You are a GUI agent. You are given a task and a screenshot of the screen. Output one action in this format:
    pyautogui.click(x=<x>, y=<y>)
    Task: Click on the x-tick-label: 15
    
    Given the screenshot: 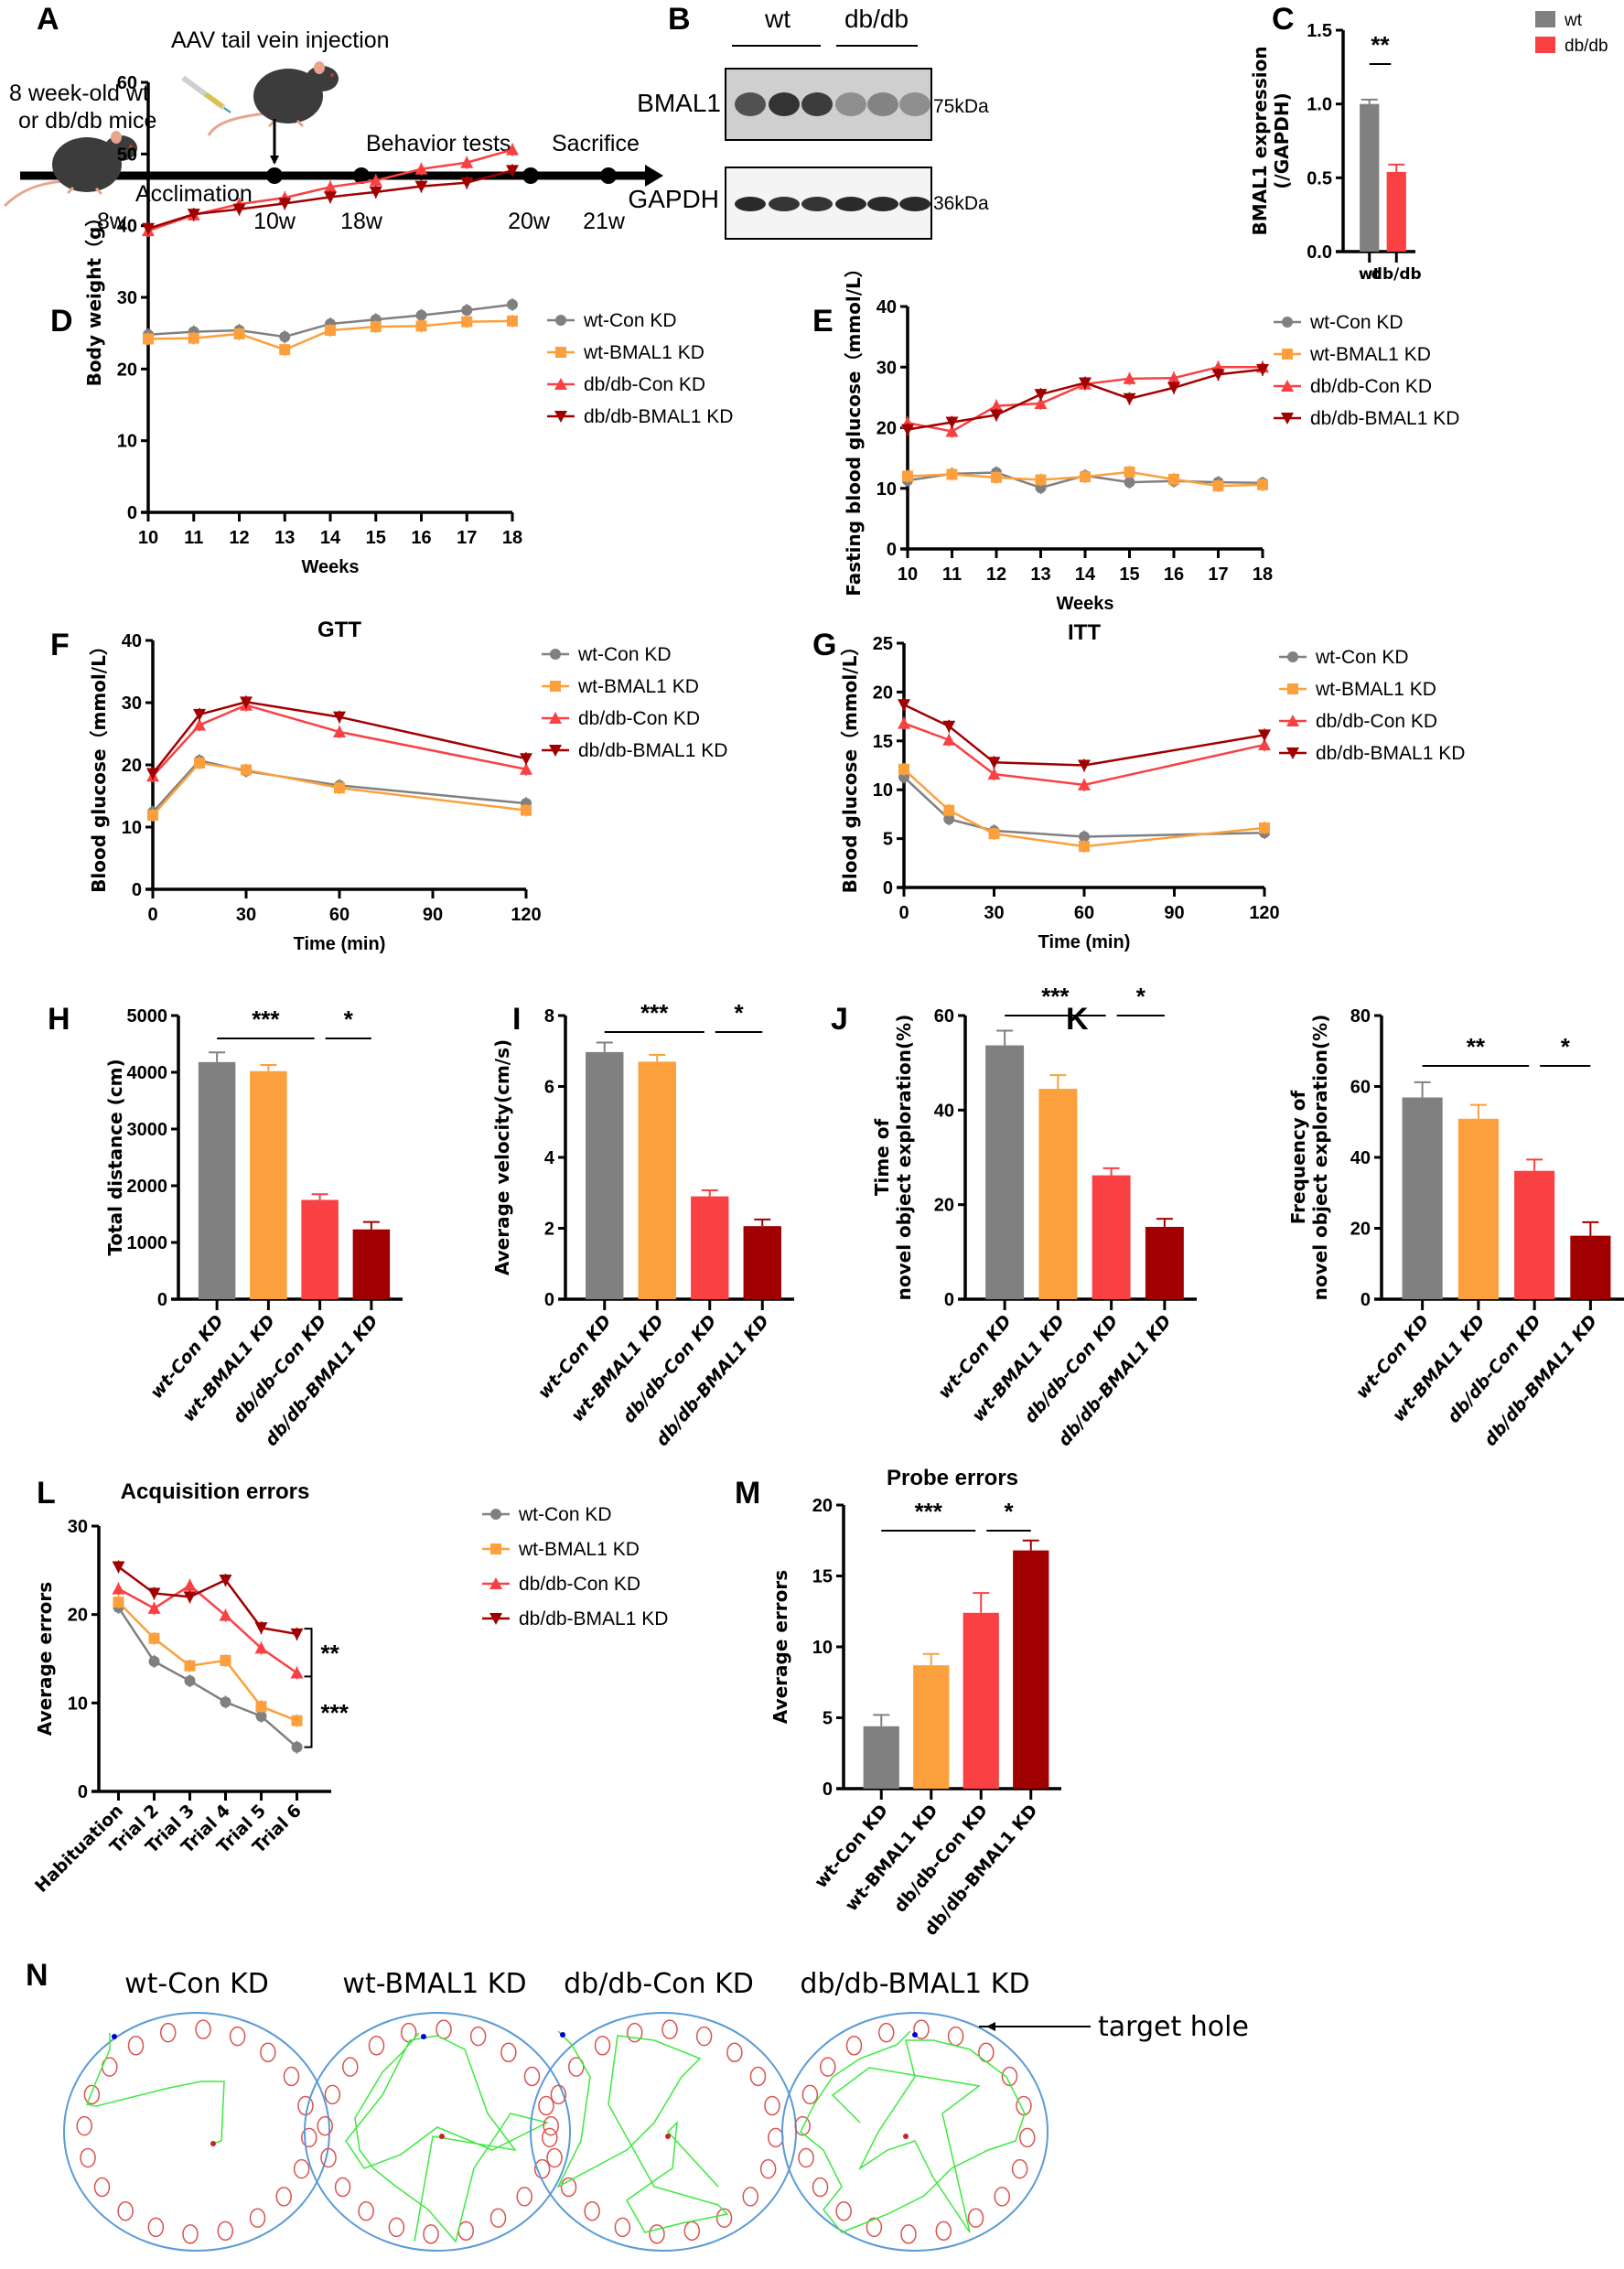 What is the action you would take?
    pyautogui.click(x=1129, y=575)
    